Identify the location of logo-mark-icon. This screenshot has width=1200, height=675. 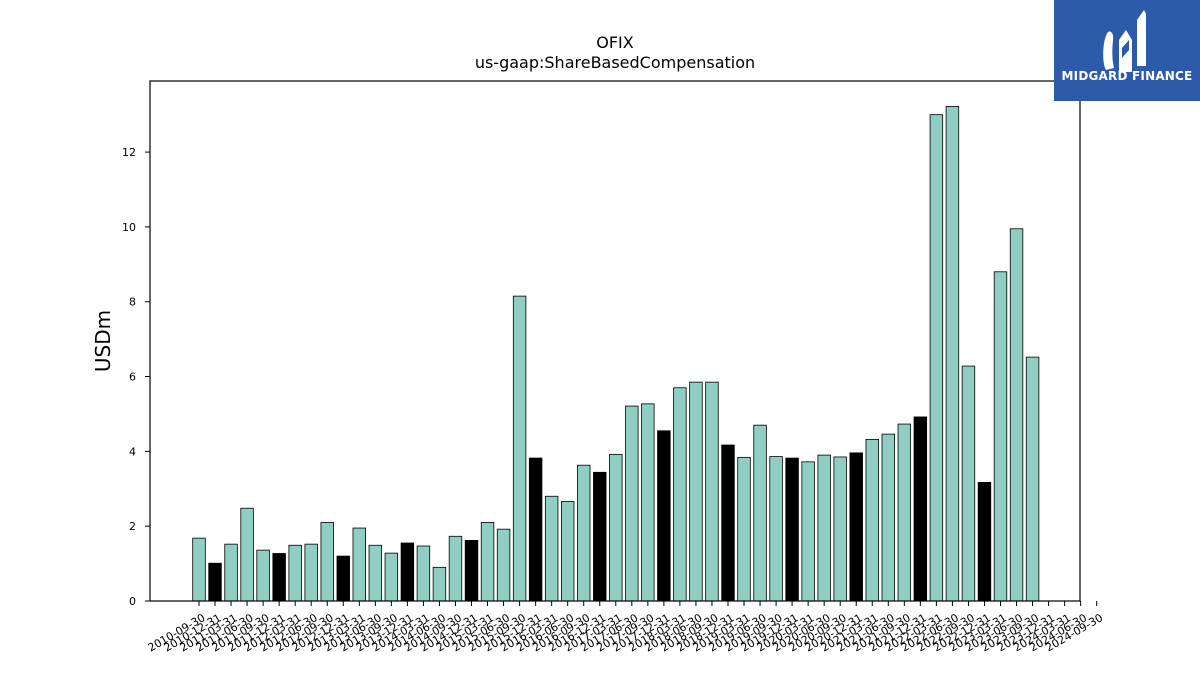
(1124, 41).